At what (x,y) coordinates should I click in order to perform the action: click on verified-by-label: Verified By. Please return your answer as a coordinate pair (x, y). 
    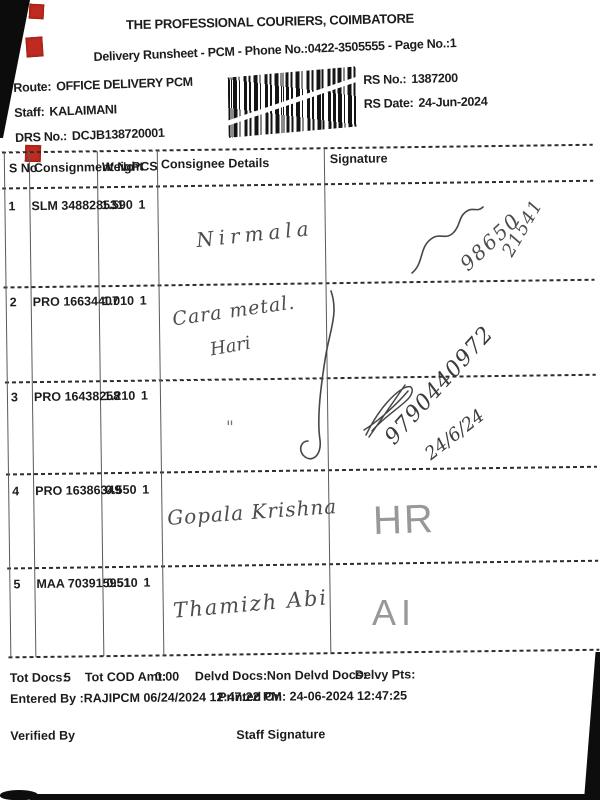
    Looking at the image, I should click on (43, 735).